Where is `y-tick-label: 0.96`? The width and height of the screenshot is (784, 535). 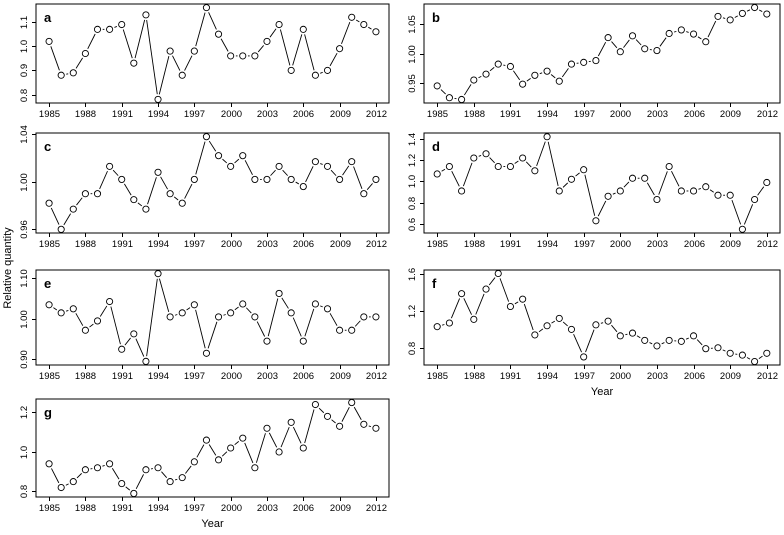 y-tick-label: 0.96 is located at coordinates (24, 229).